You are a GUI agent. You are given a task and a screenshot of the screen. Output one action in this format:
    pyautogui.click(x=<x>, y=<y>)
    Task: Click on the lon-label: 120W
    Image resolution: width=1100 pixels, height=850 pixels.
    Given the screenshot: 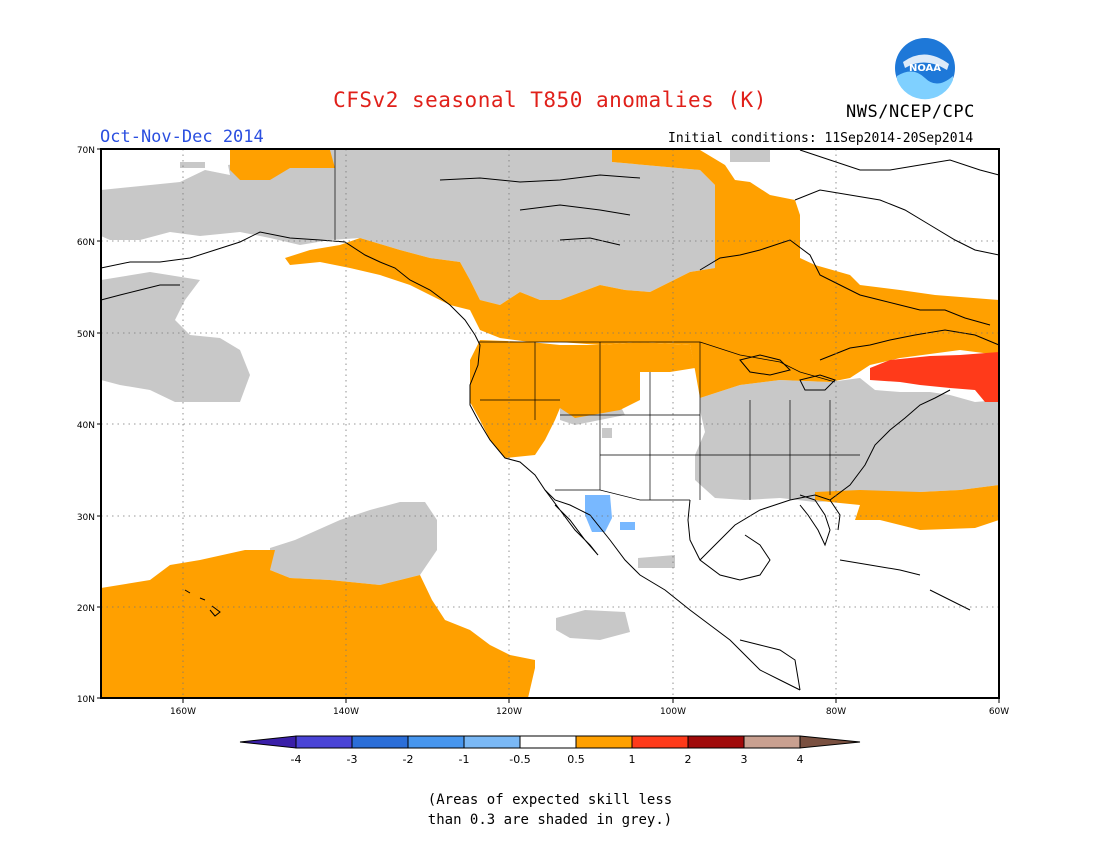 What is the action you would take?
    pyautogui.click(x=509, y=712)
    